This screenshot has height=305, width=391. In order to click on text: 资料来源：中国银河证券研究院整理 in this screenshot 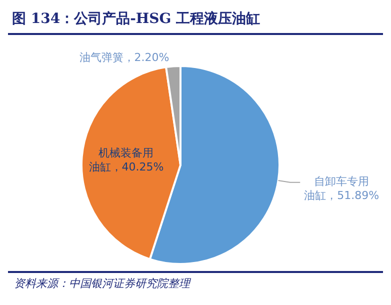, I will do `click(102, 283)`.